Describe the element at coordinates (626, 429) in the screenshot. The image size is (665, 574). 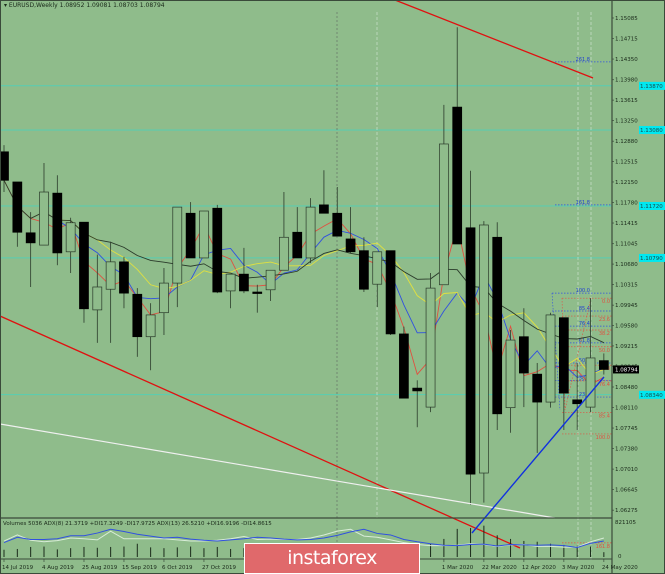
I see `price-label: 1.07745` at that location.